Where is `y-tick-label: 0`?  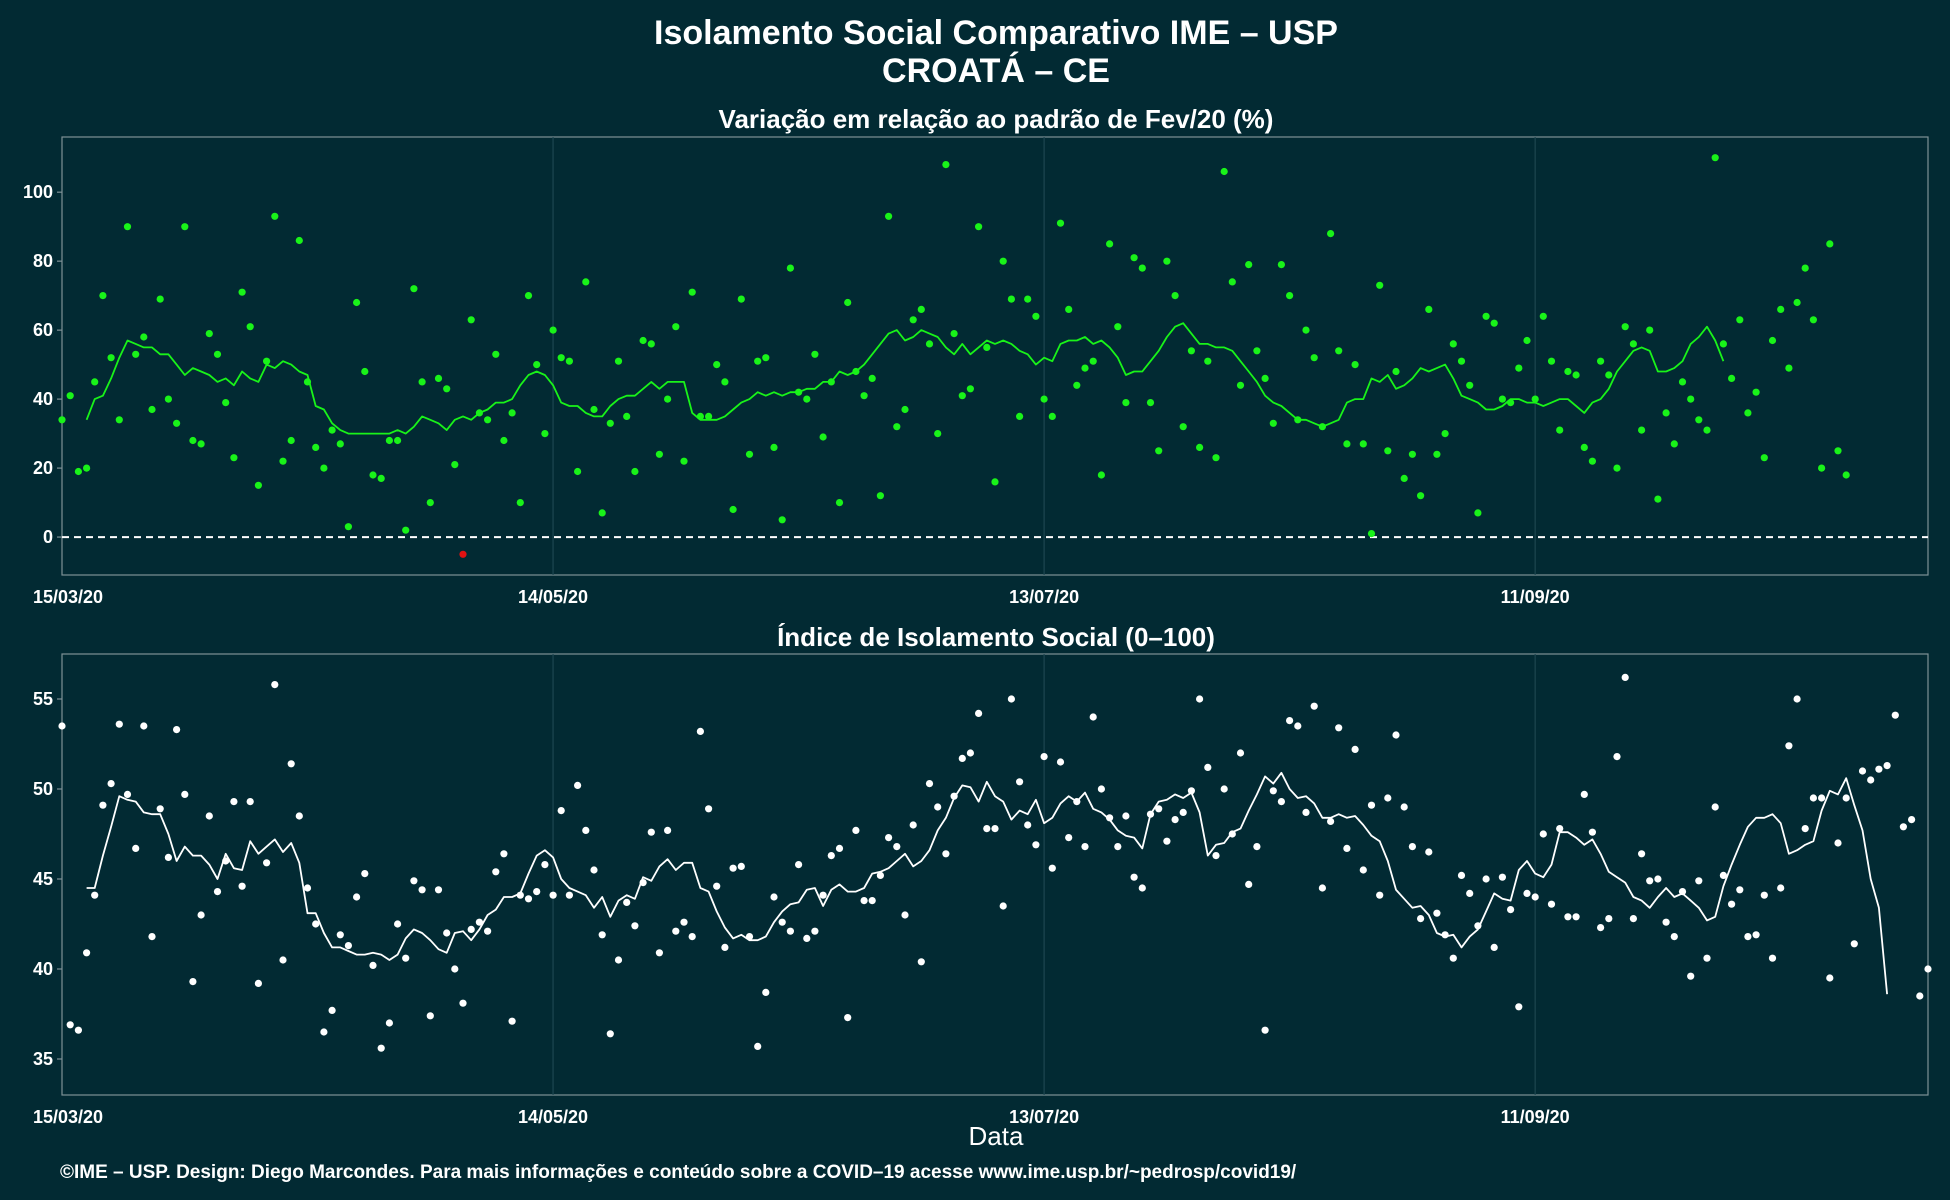 y-tick-label: 0 is located at coordinates (48, 537).